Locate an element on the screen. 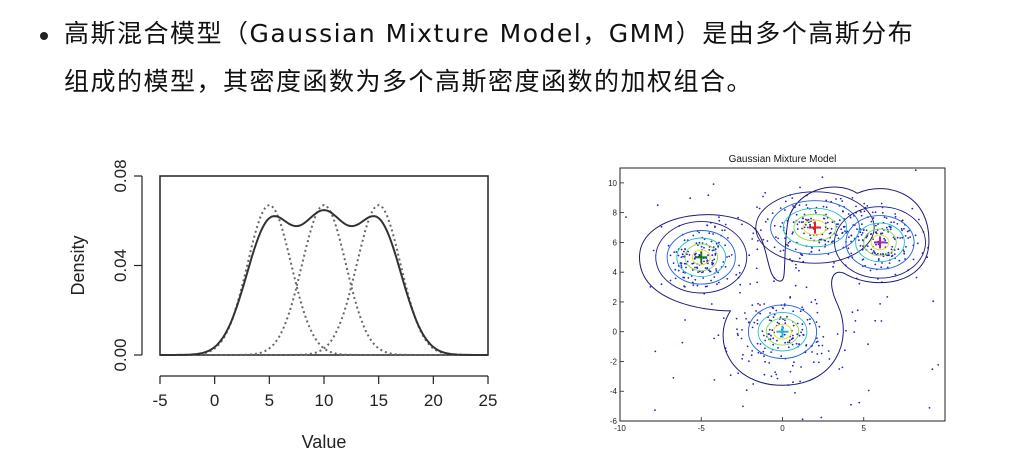  y-tick-label: -2 is located at coordinates (614, 361).